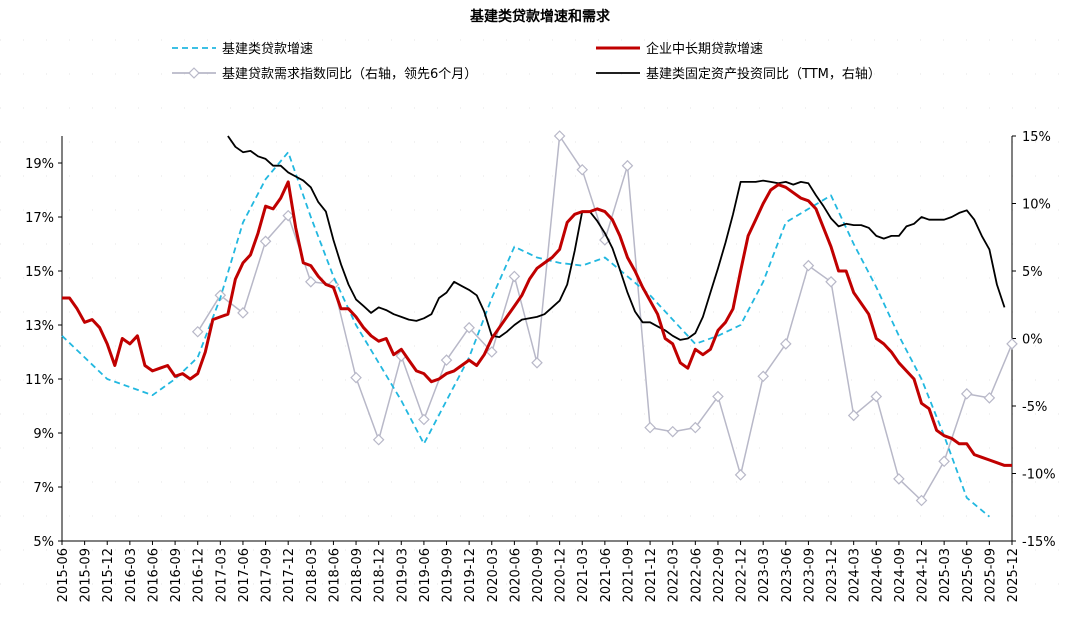 The width and height of the screenshot is (1080, 617). Describe the element at coordinates (43, 542) in the screenshot. I see `left-tick-label: 5%` at that location.